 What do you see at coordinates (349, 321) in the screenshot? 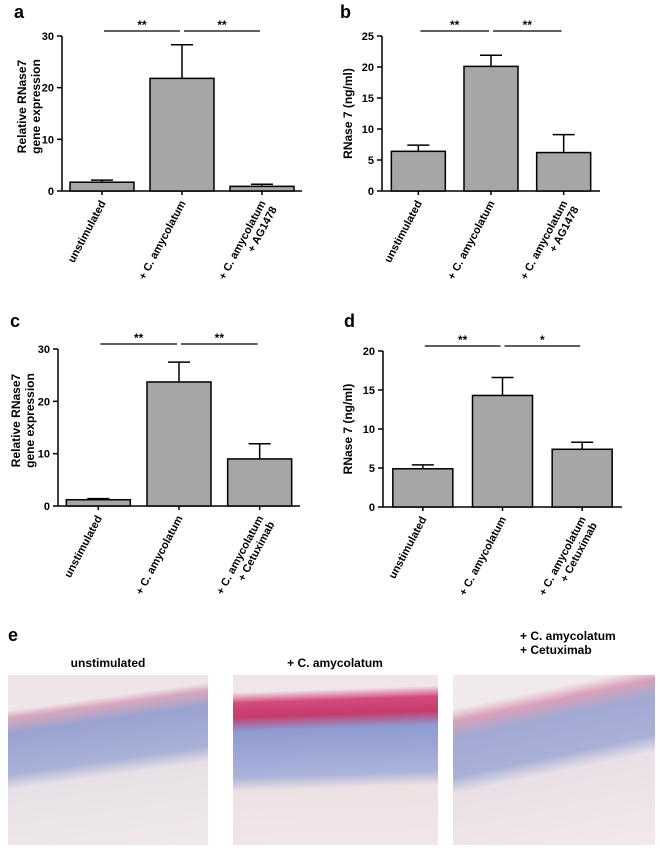
I see `panel-label: d` at bounding box center [349, 321].